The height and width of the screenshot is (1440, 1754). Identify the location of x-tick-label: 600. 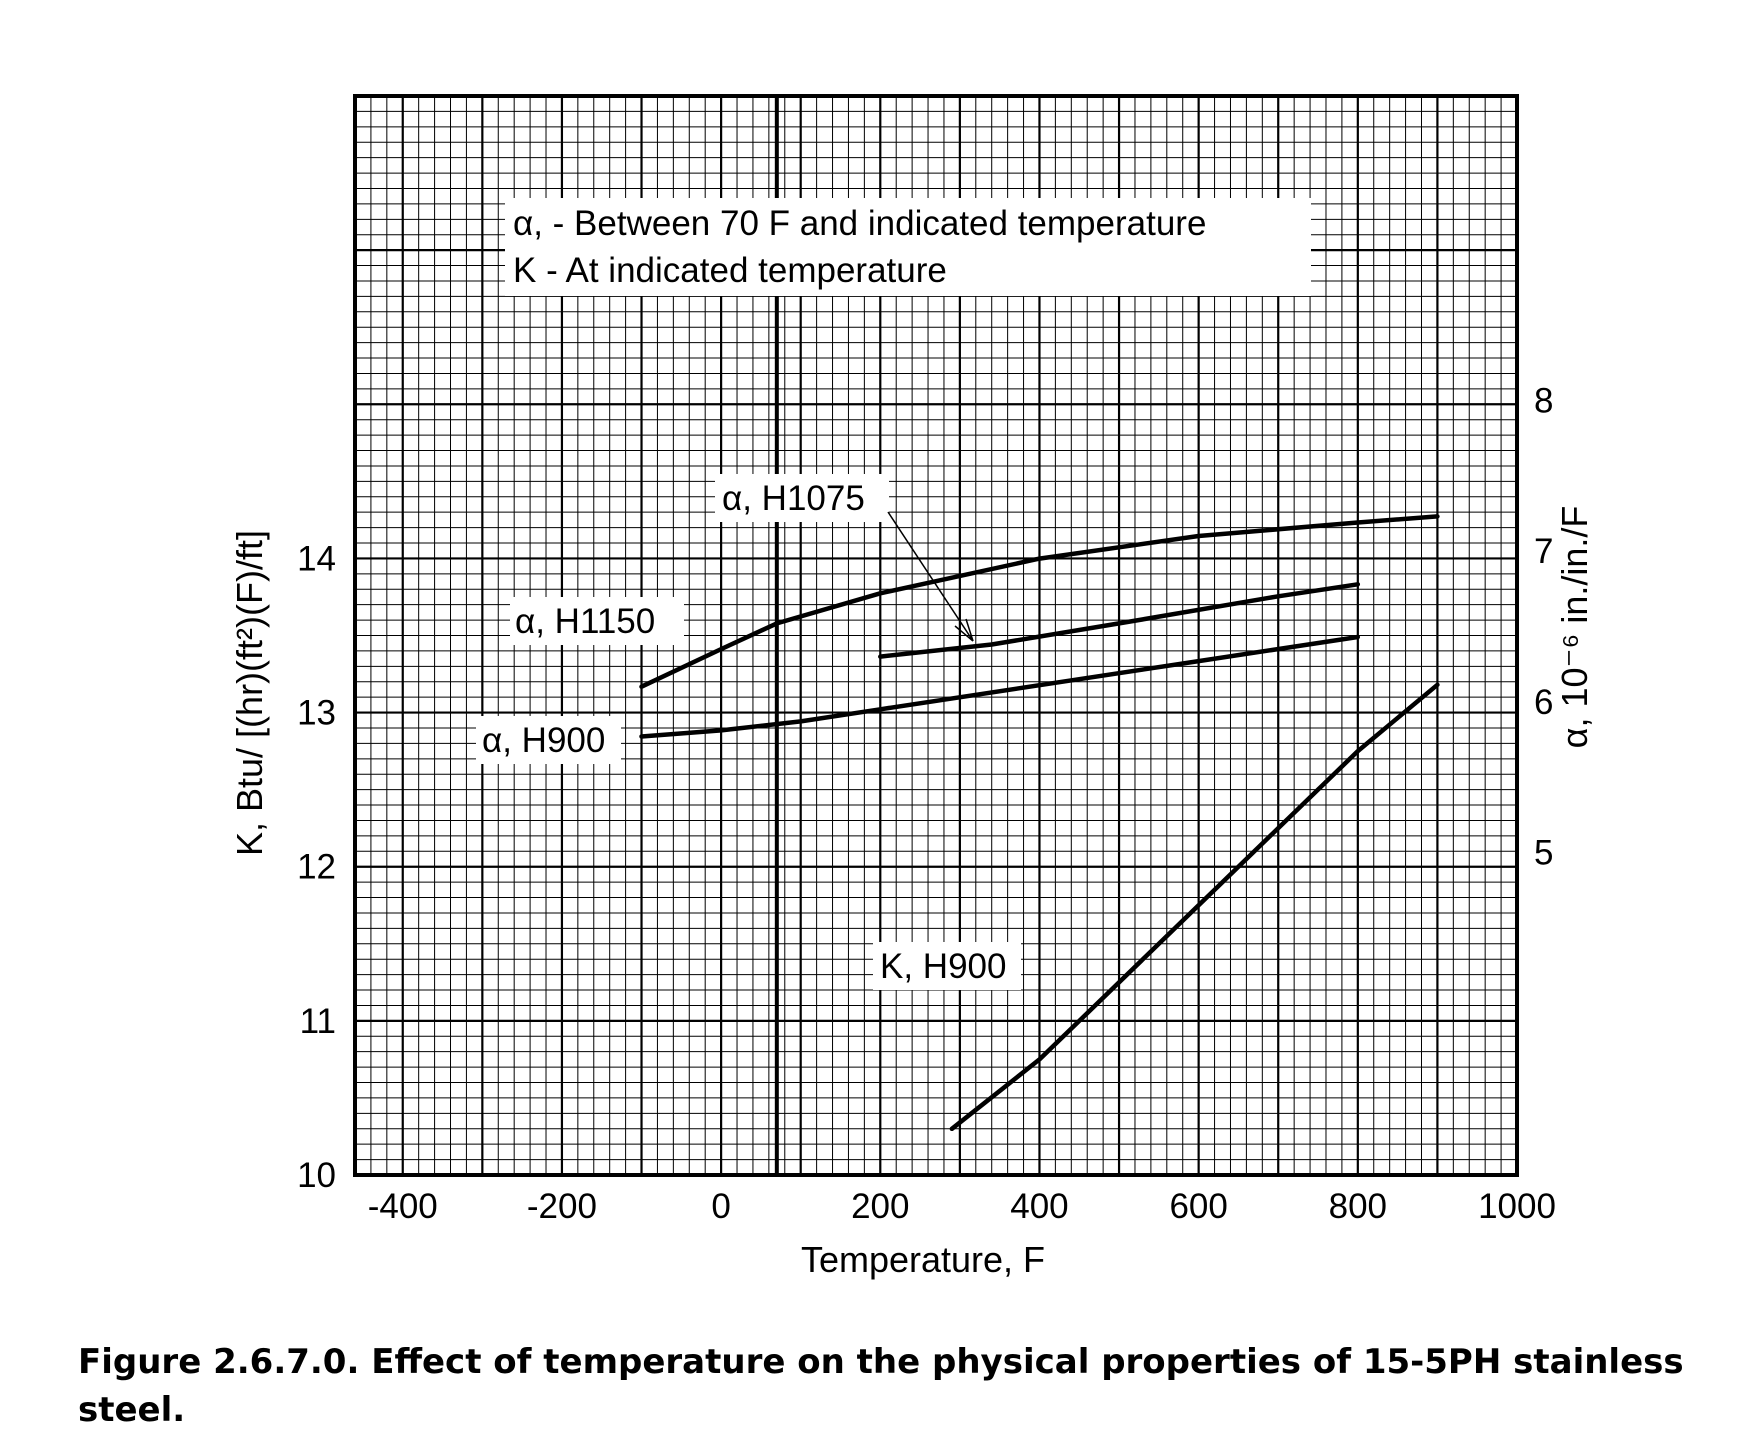
(1198, 1206).